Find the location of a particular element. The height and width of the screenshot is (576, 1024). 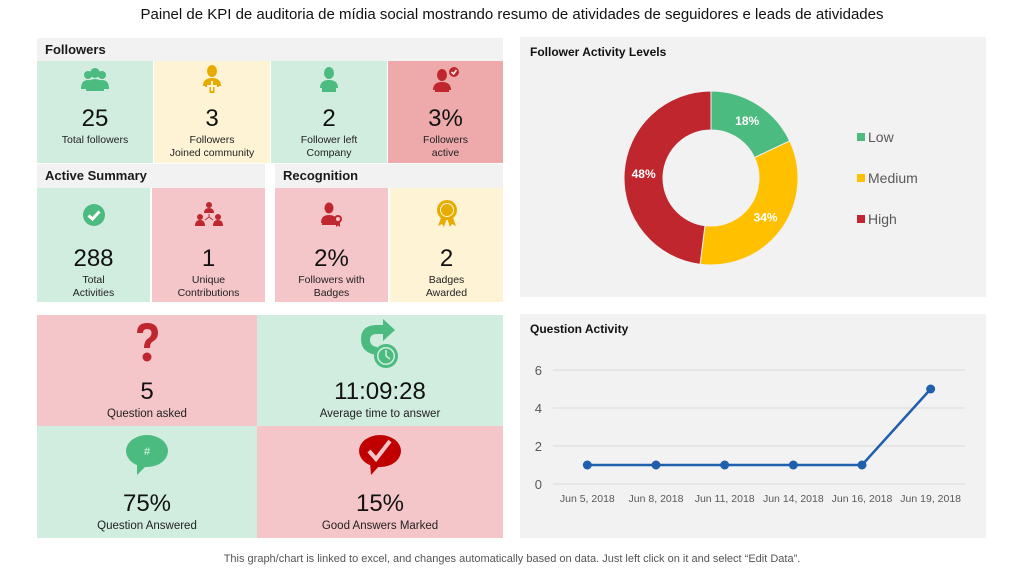

x-tick-label: Jun 5, 2018 is located at coordinates (587, 499).